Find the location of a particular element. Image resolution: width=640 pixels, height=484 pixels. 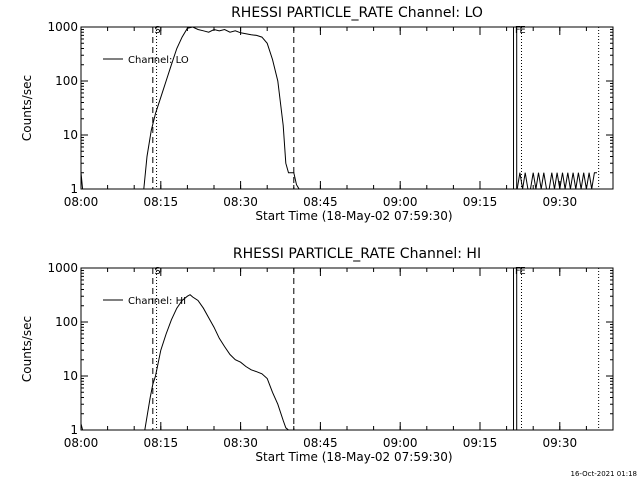

footer-timestamp: 16-Oct-2021 01:18 is located at coordinates (604, 474).